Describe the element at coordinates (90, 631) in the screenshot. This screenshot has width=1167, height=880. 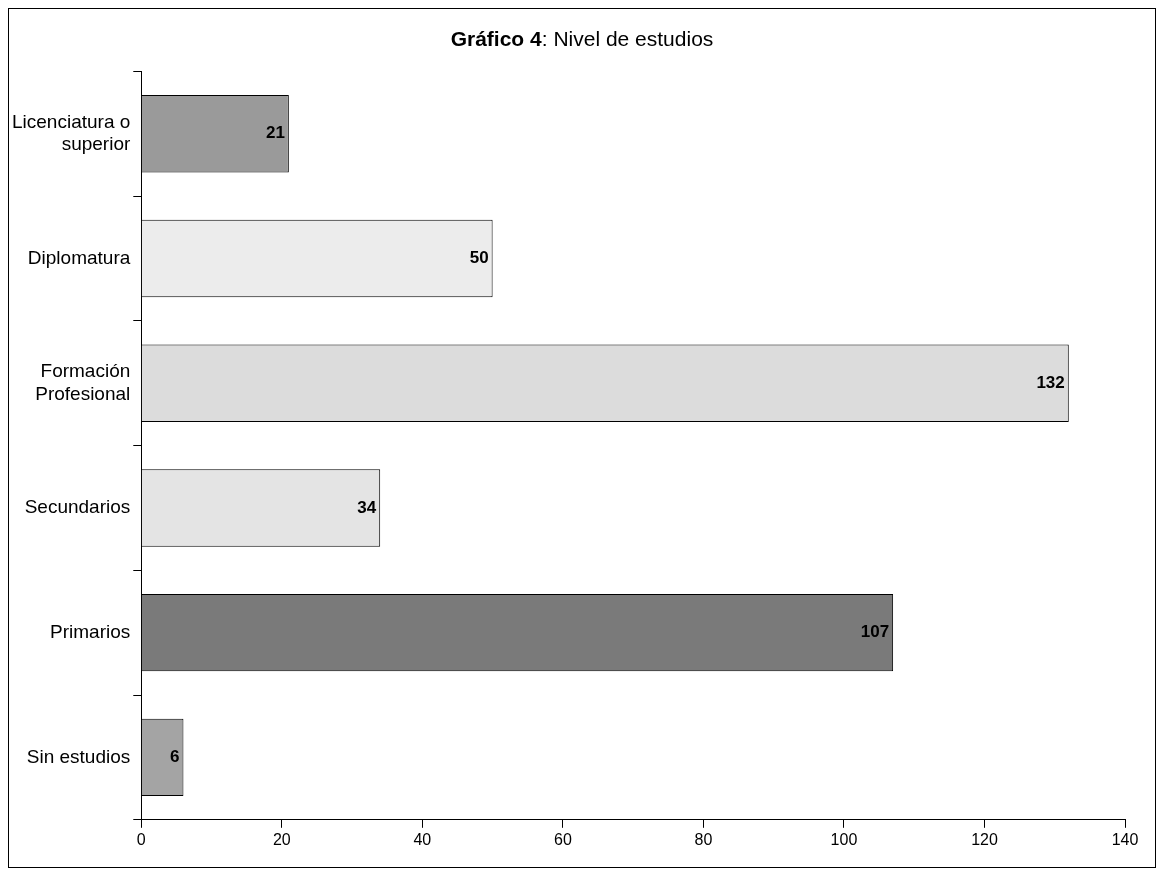
I see `y-tick-label: Primarios` at that location.